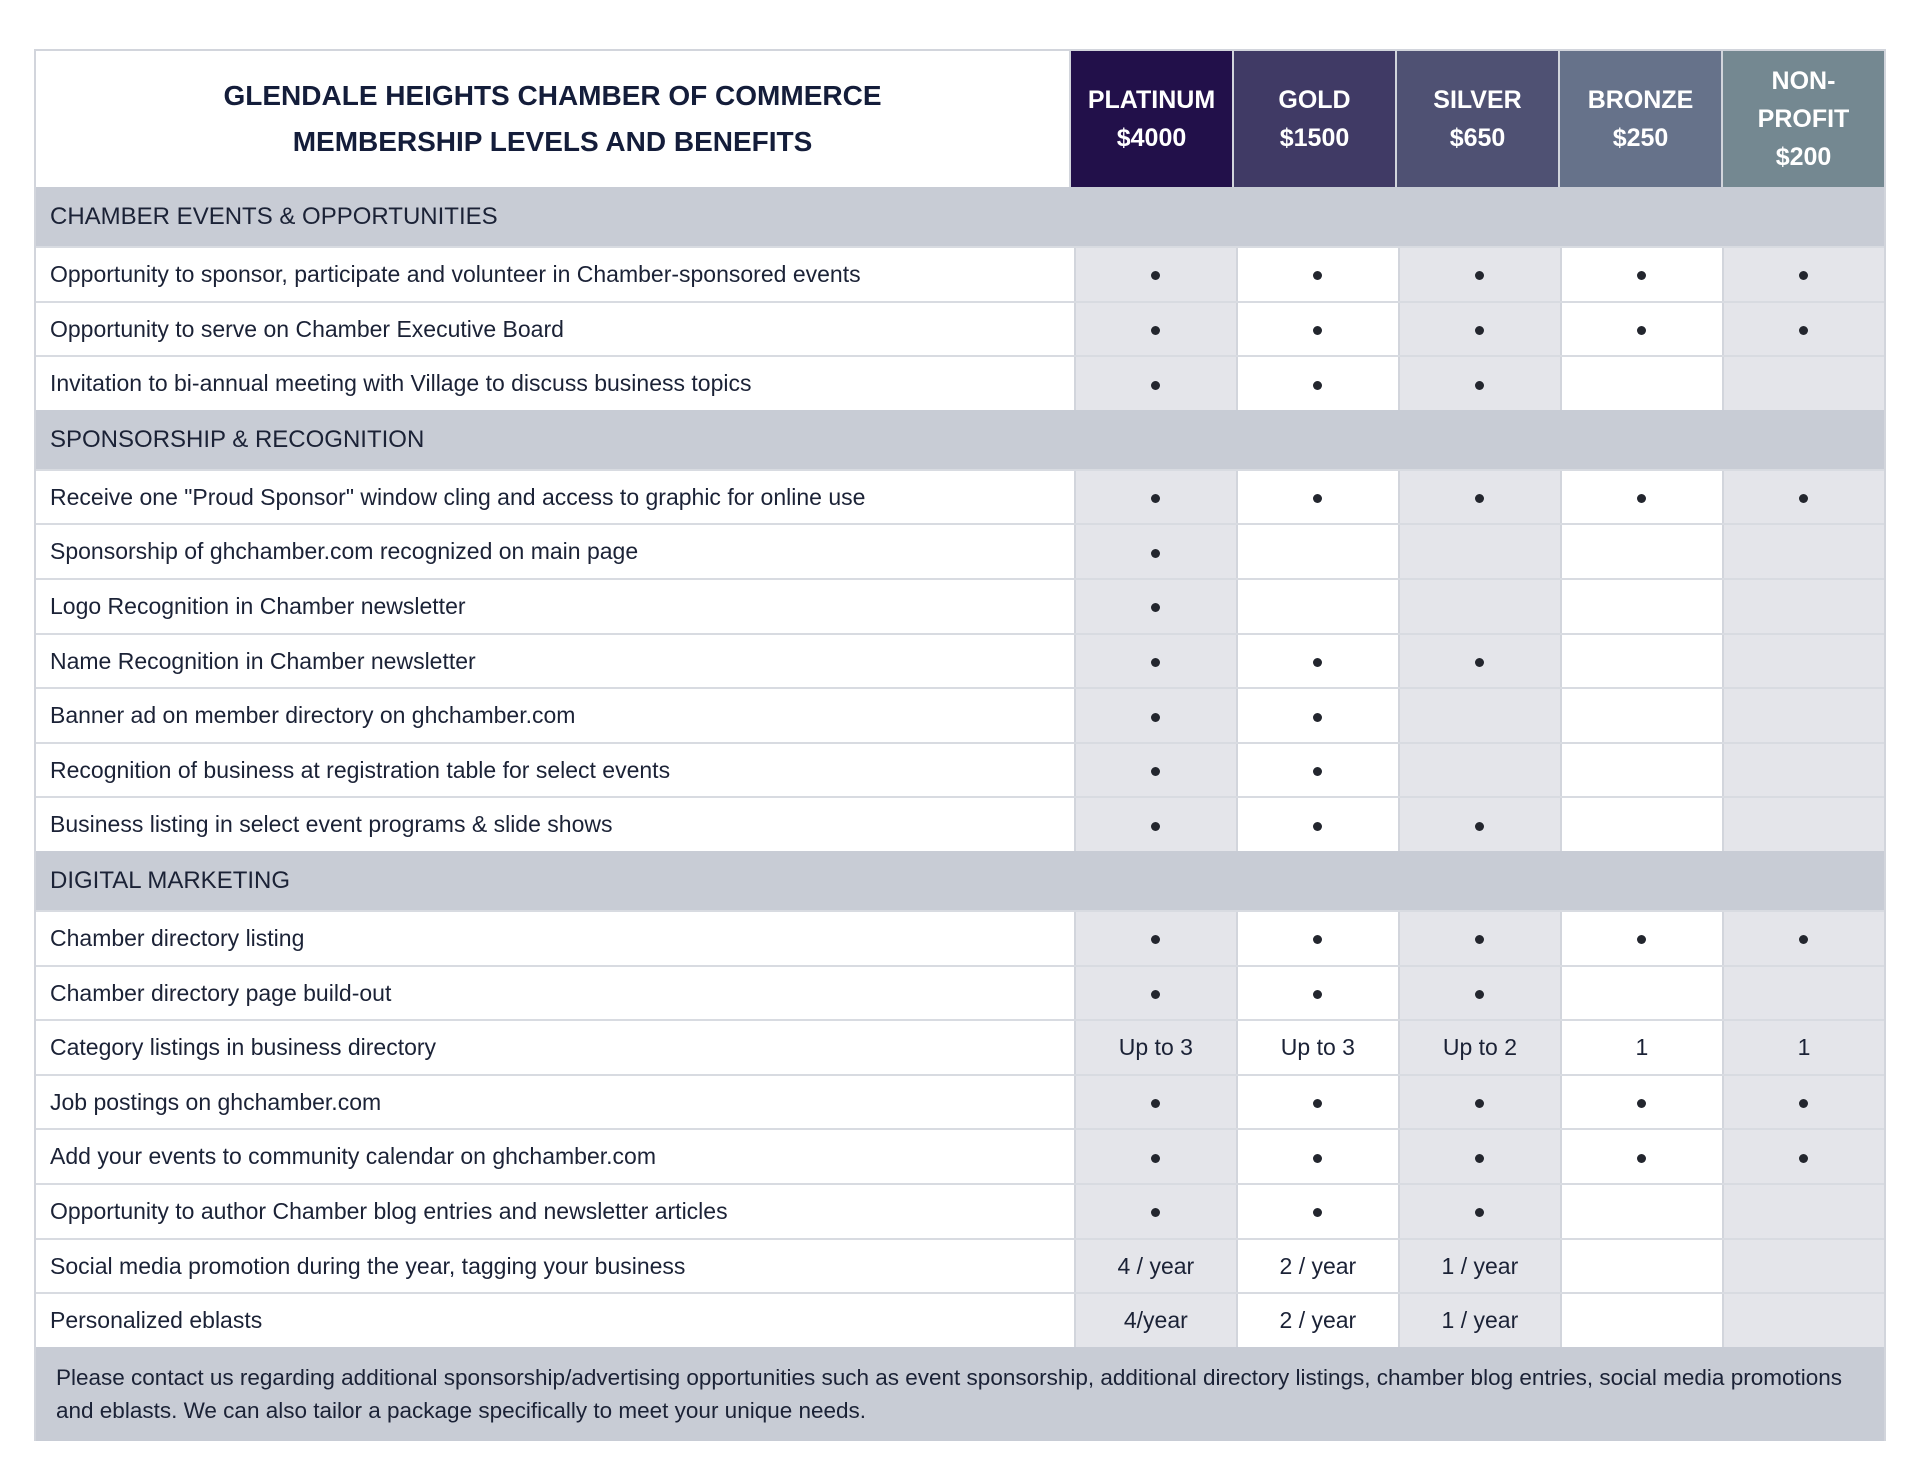  What do you see at coordinates (1476, 119) in the screenshot?
I see `tier-header-silver: SILVER $650` at bounding box center [1476, 119].